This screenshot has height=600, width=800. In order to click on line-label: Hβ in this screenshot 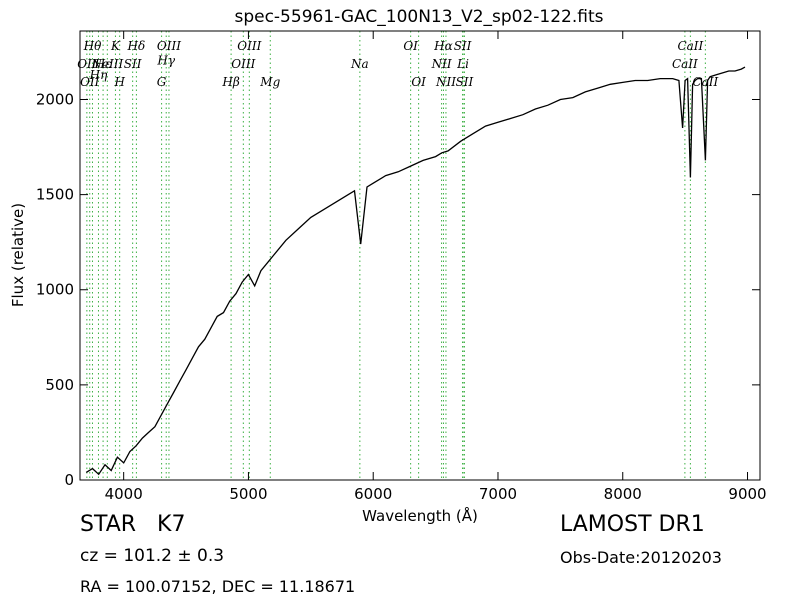, I will do `click(230, 82)`.